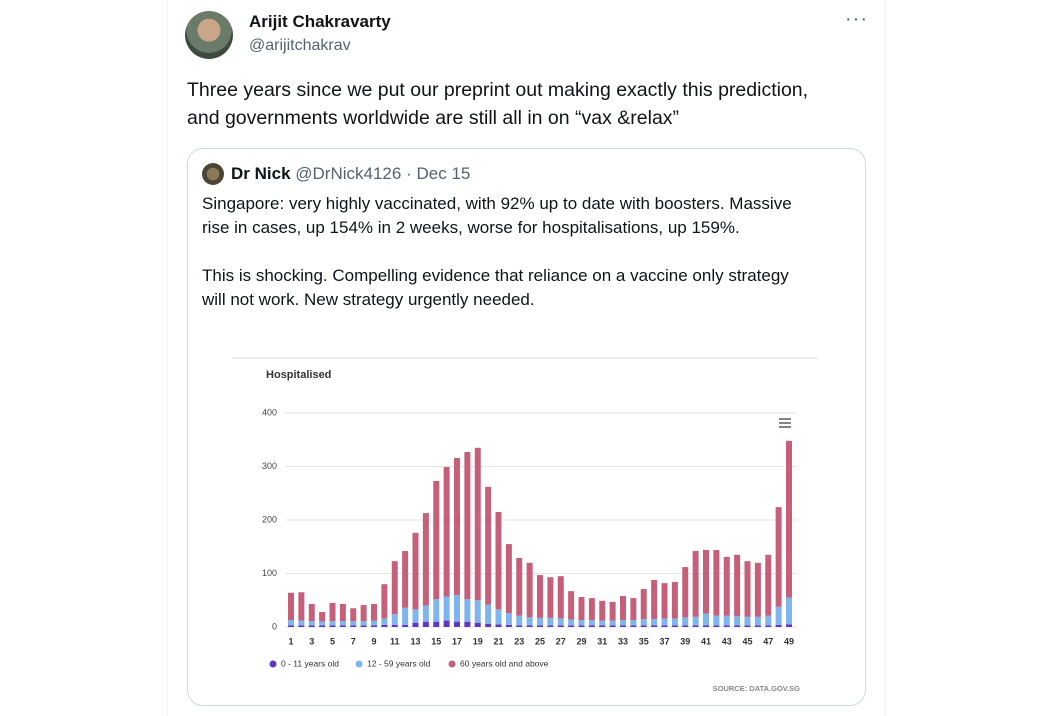  Describe the element at coordinates (664, 641) in the screenshot. I see `x-tick-label: 37` at that location.